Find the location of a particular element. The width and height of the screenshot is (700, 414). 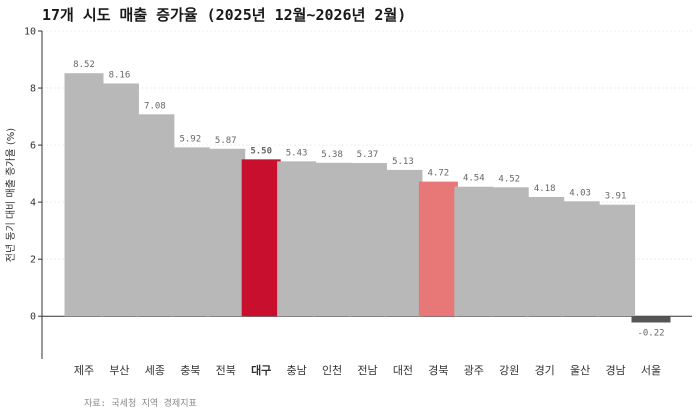

category-label-광주: 광주 is located at coordinates (474, 370).